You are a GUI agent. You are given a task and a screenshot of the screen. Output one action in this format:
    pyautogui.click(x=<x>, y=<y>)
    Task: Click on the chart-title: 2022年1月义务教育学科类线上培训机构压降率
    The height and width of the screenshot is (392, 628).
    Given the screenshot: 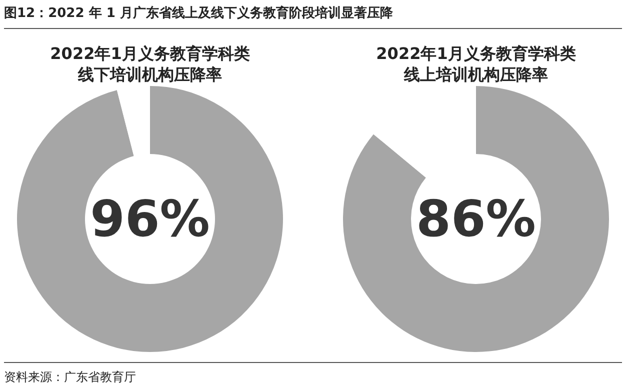 What is the action you would take?
    pyautogui.click(x=476, y=64)
    